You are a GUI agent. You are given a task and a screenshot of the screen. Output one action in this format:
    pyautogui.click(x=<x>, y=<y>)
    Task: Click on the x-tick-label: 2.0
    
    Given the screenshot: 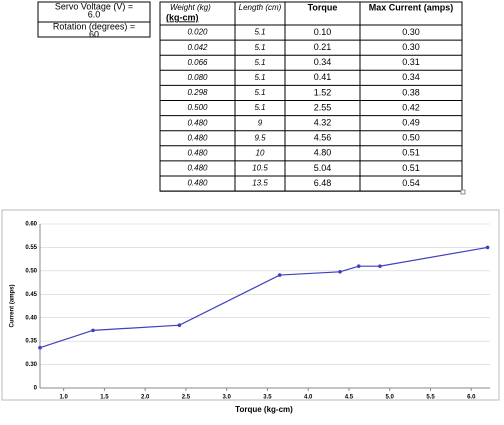 What is the action you would take?
    pyautogui.click(x=145, y=398)
    